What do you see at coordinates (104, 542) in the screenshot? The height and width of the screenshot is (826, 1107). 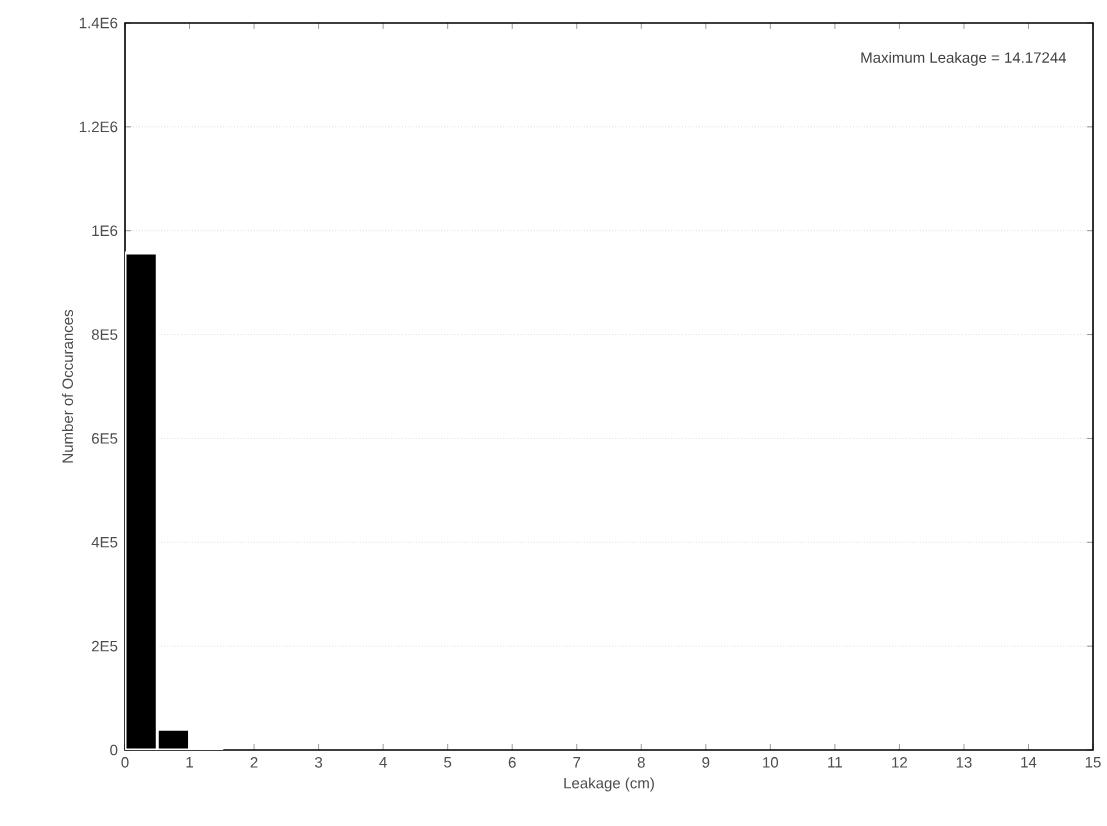 I see `y-tick-label: 4E5` at bounding box center [104, 542].